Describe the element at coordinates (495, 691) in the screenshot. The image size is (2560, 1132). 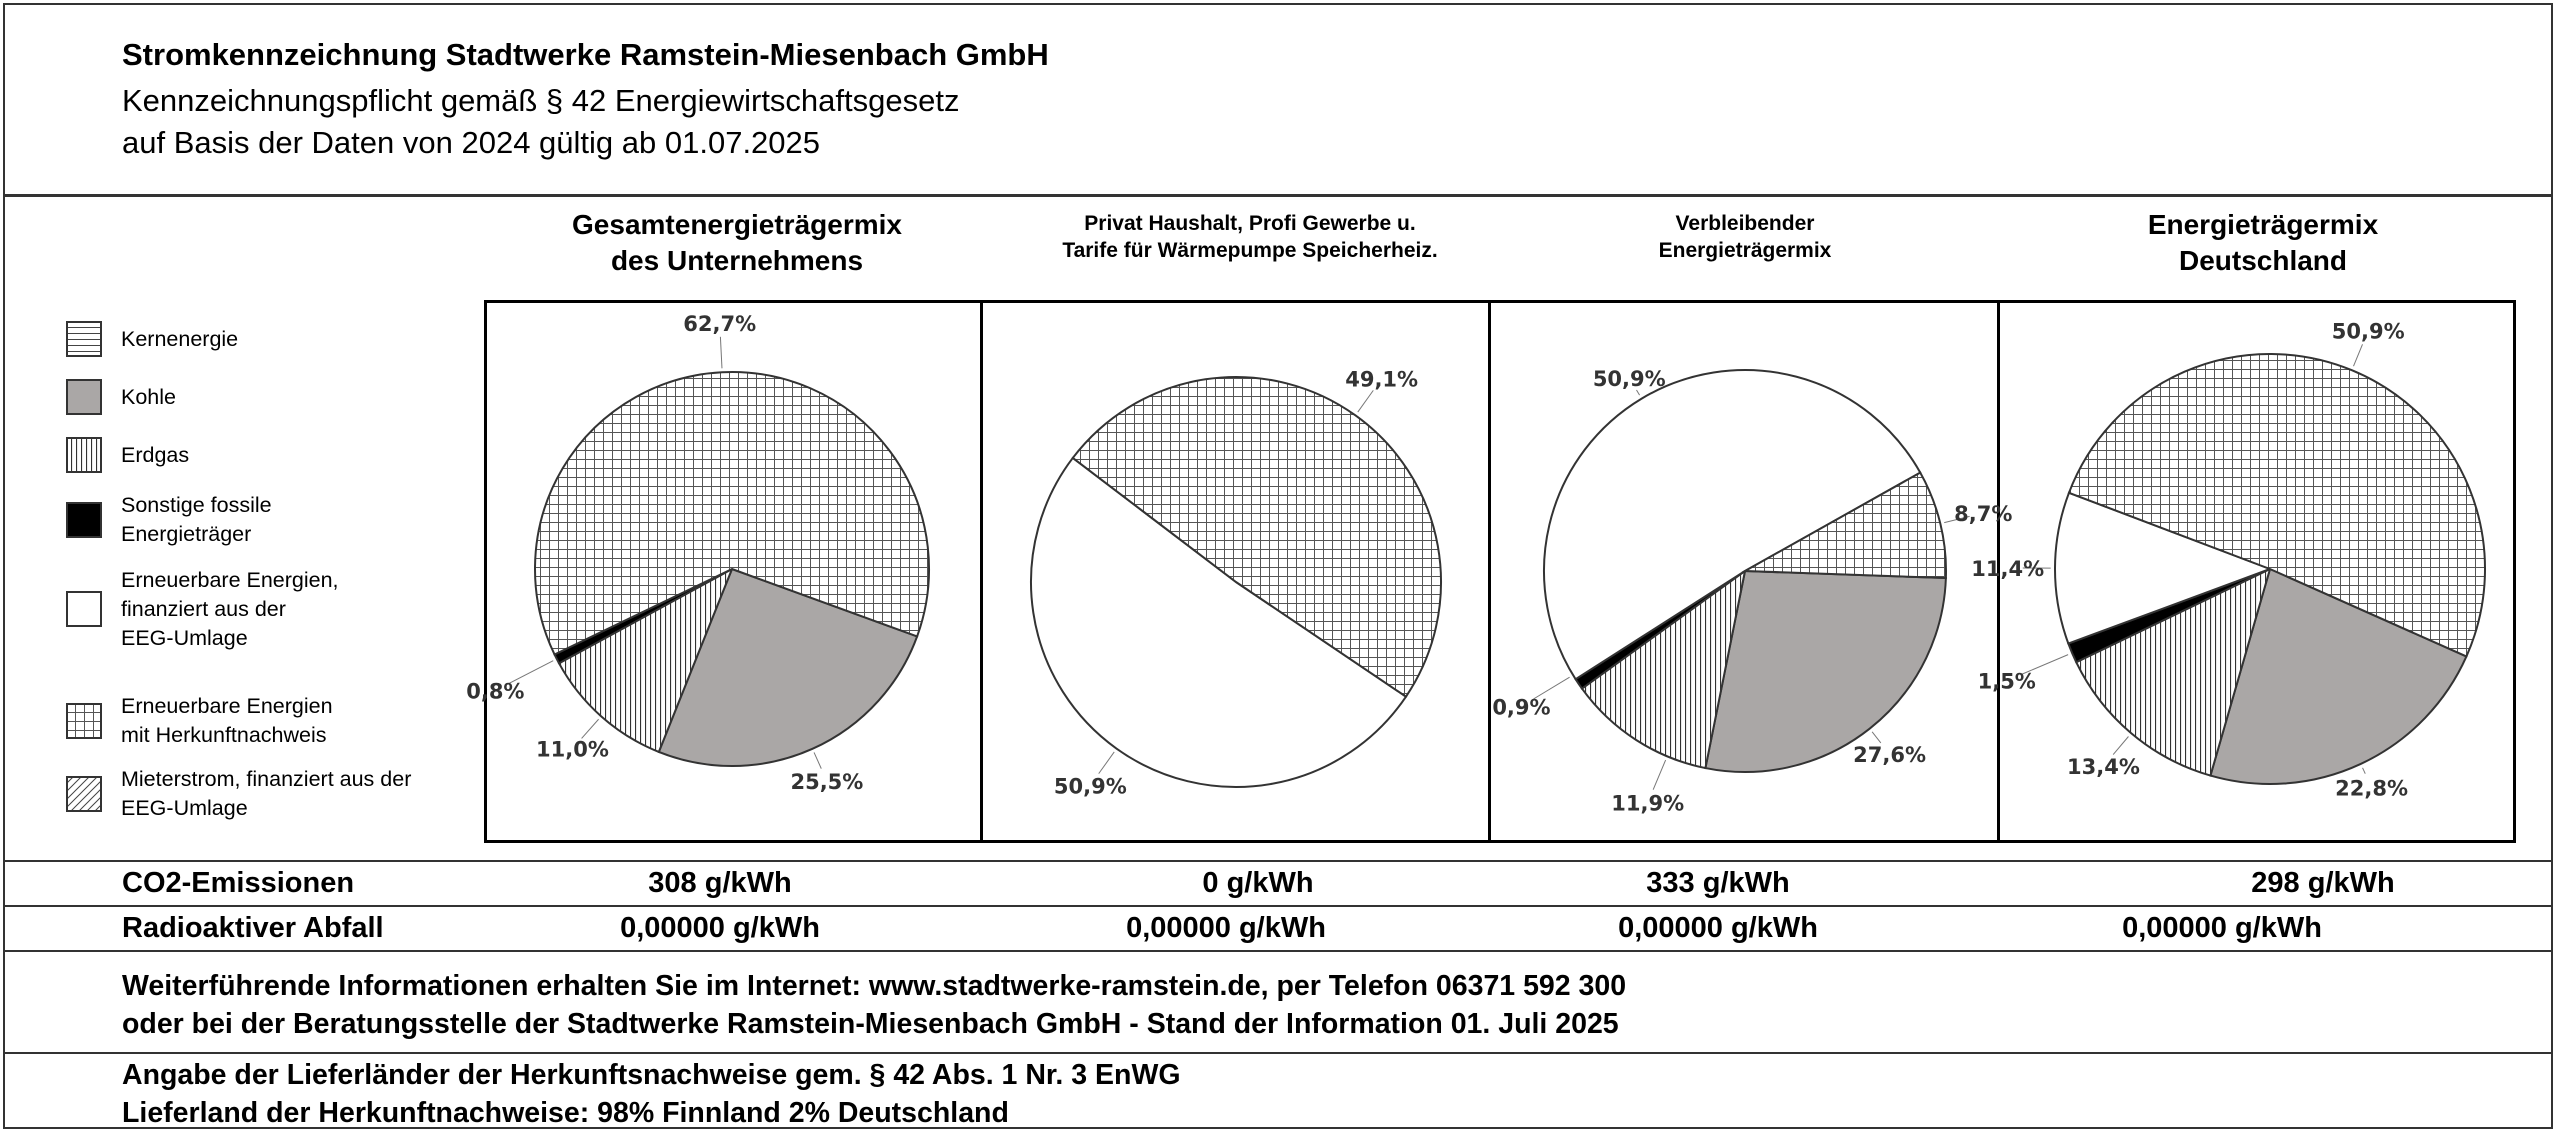
I see `pie-data-label: 0,8%` at that location.